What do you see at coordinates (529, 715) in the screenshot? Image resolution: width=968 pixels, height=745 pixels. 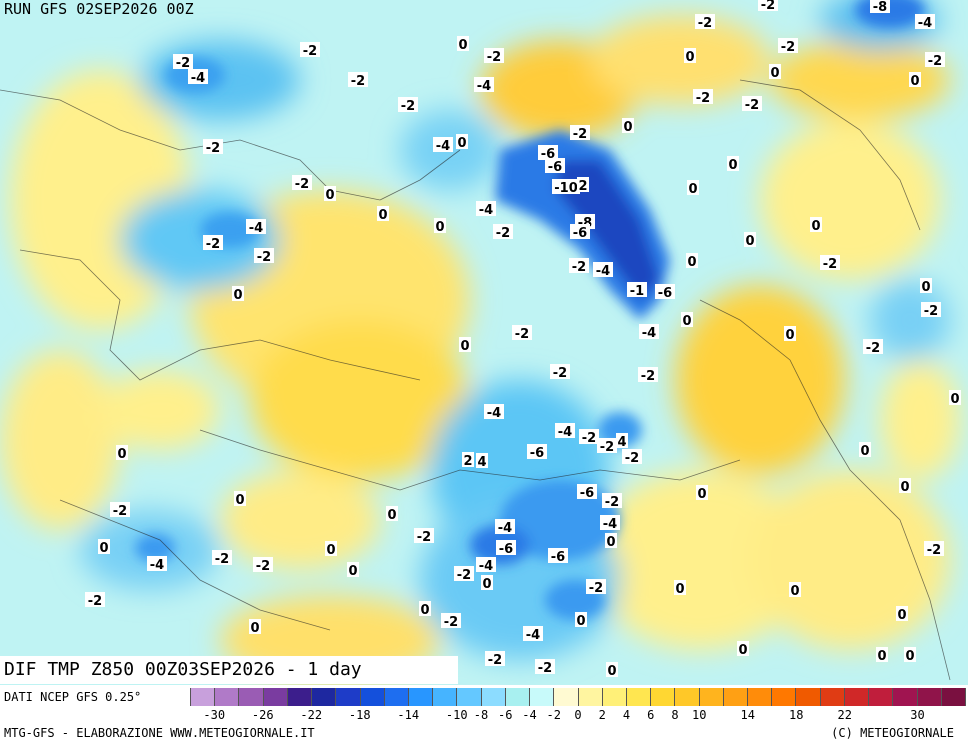 I see `legend-tick-label: -4` at bounding box center [529, 715].